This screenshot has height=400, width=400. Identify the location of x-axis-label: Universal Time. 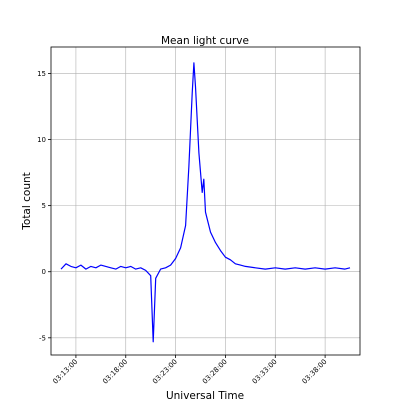
(205, 395).